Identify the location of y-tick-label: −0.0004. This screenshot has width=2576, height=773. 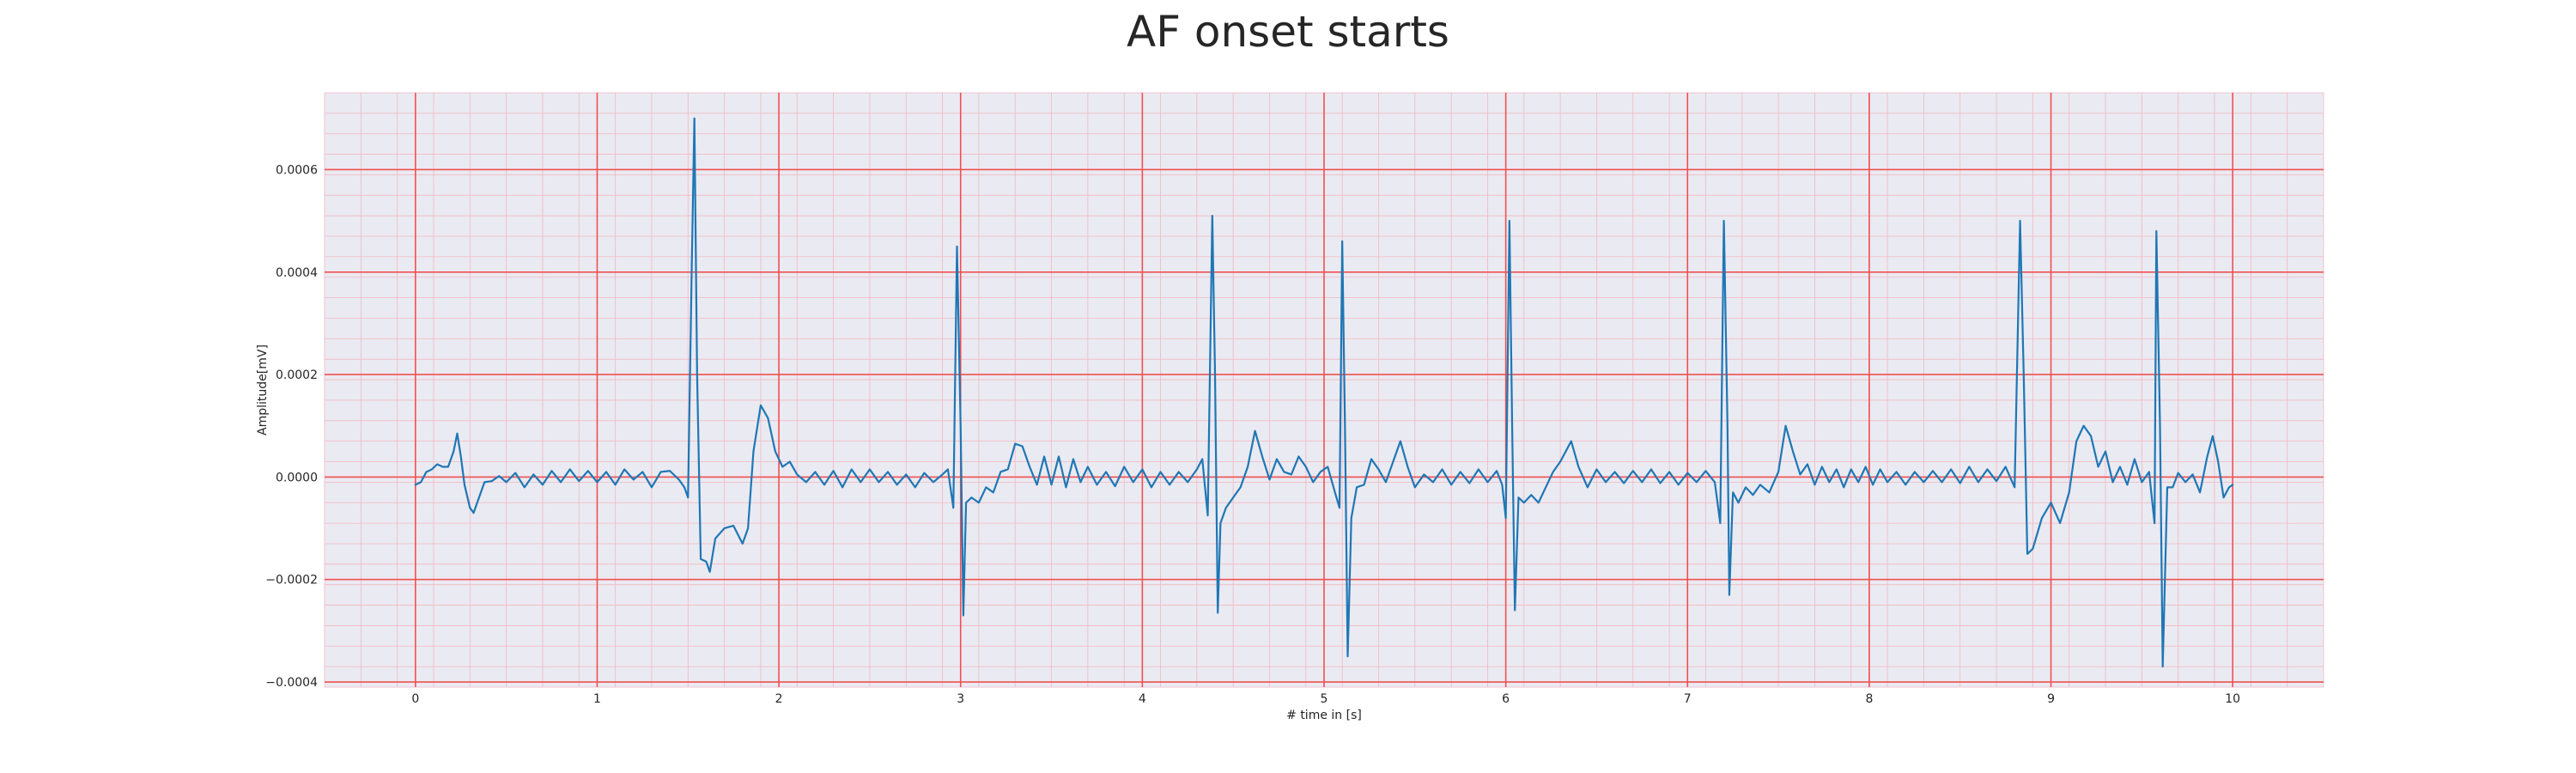
(291, 683).